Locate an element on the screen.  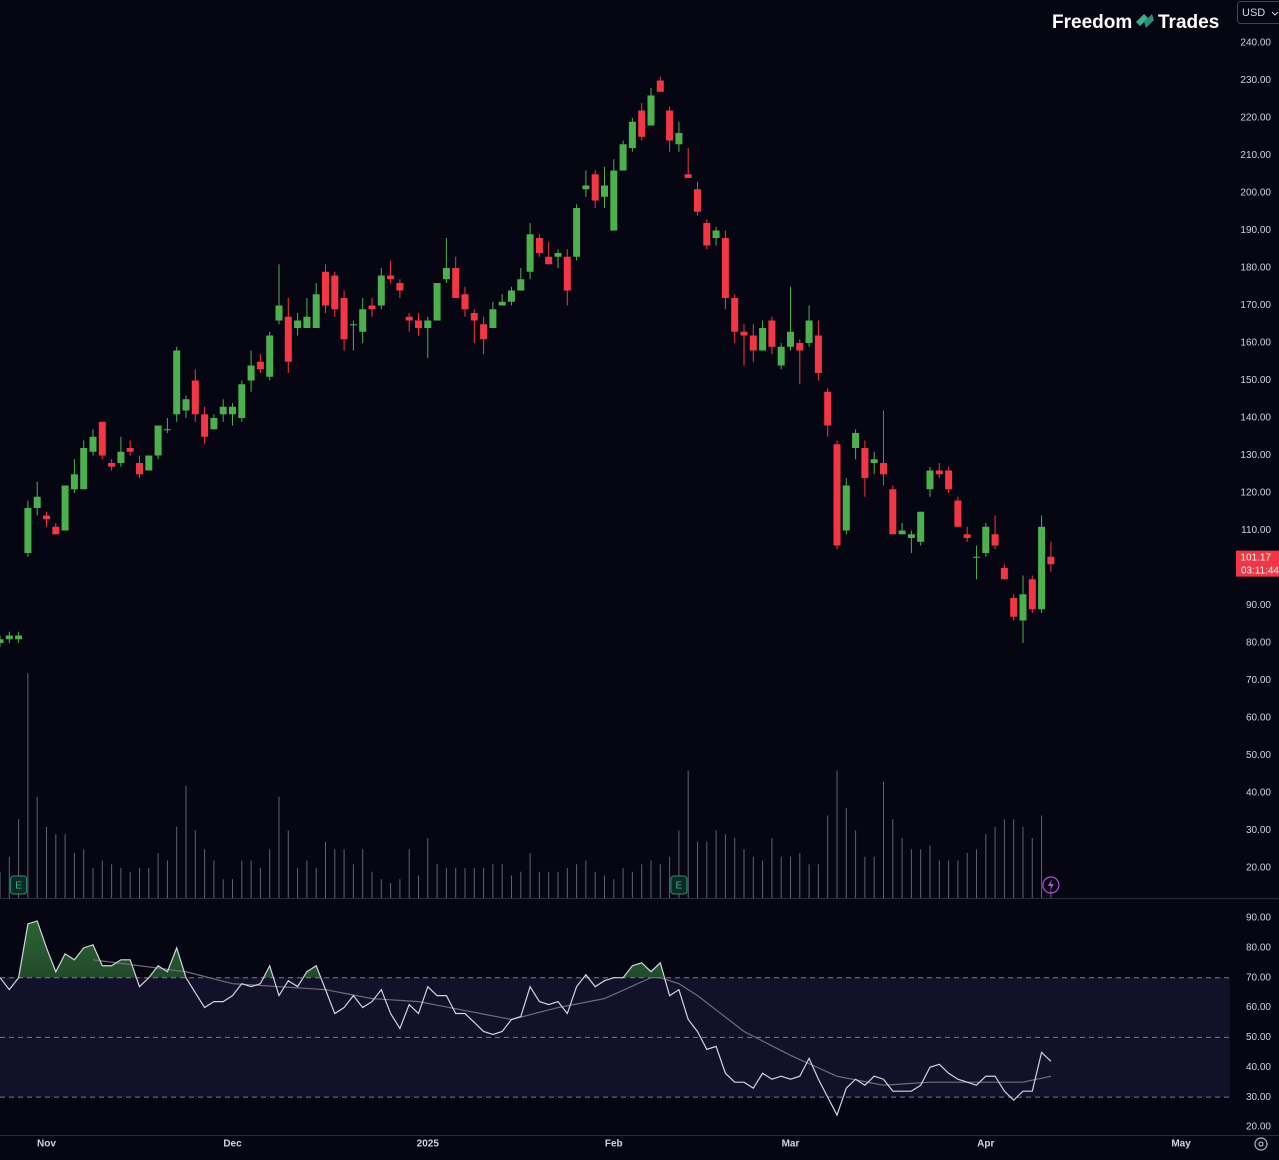
last-price-label: 101.17 is located at coordinates (1255, 557).